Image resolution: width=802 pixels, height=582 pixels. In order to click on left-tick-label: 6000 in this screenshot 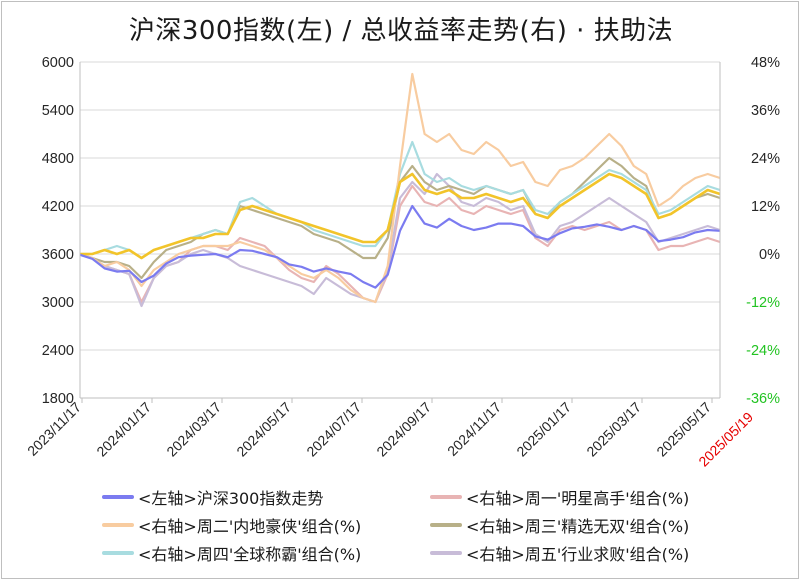, I will do `click(58, 63)`.